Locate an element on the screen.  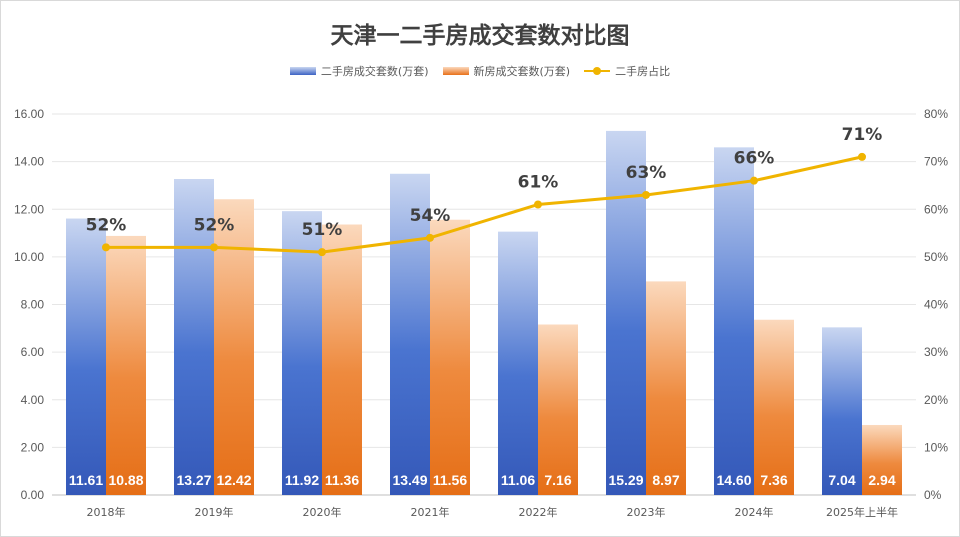
legend-label-secondhand: 二手房成交套数(万套) is located at coordinates (374, 71).